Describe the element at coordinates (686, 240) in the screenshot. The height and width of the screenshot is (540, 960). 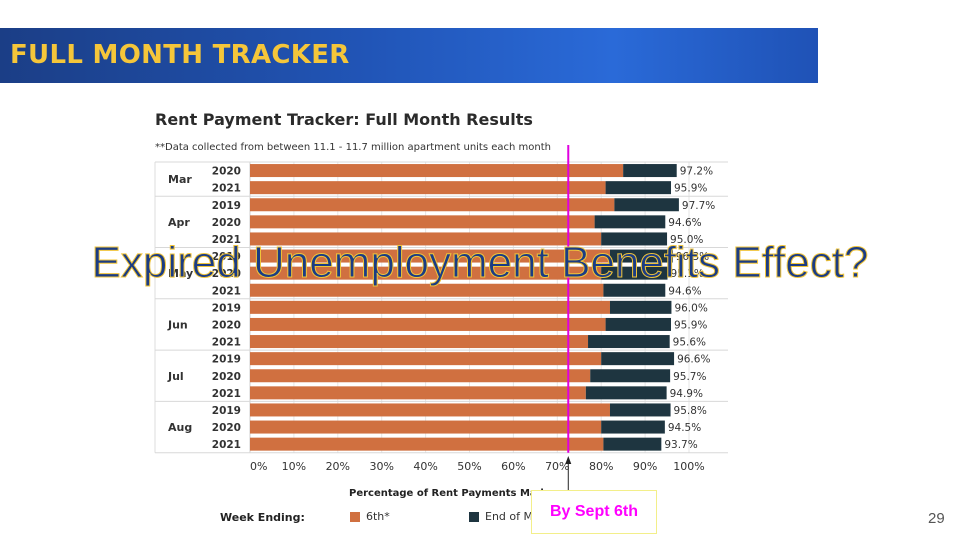
I see `value-label: 95.0%` at that location.